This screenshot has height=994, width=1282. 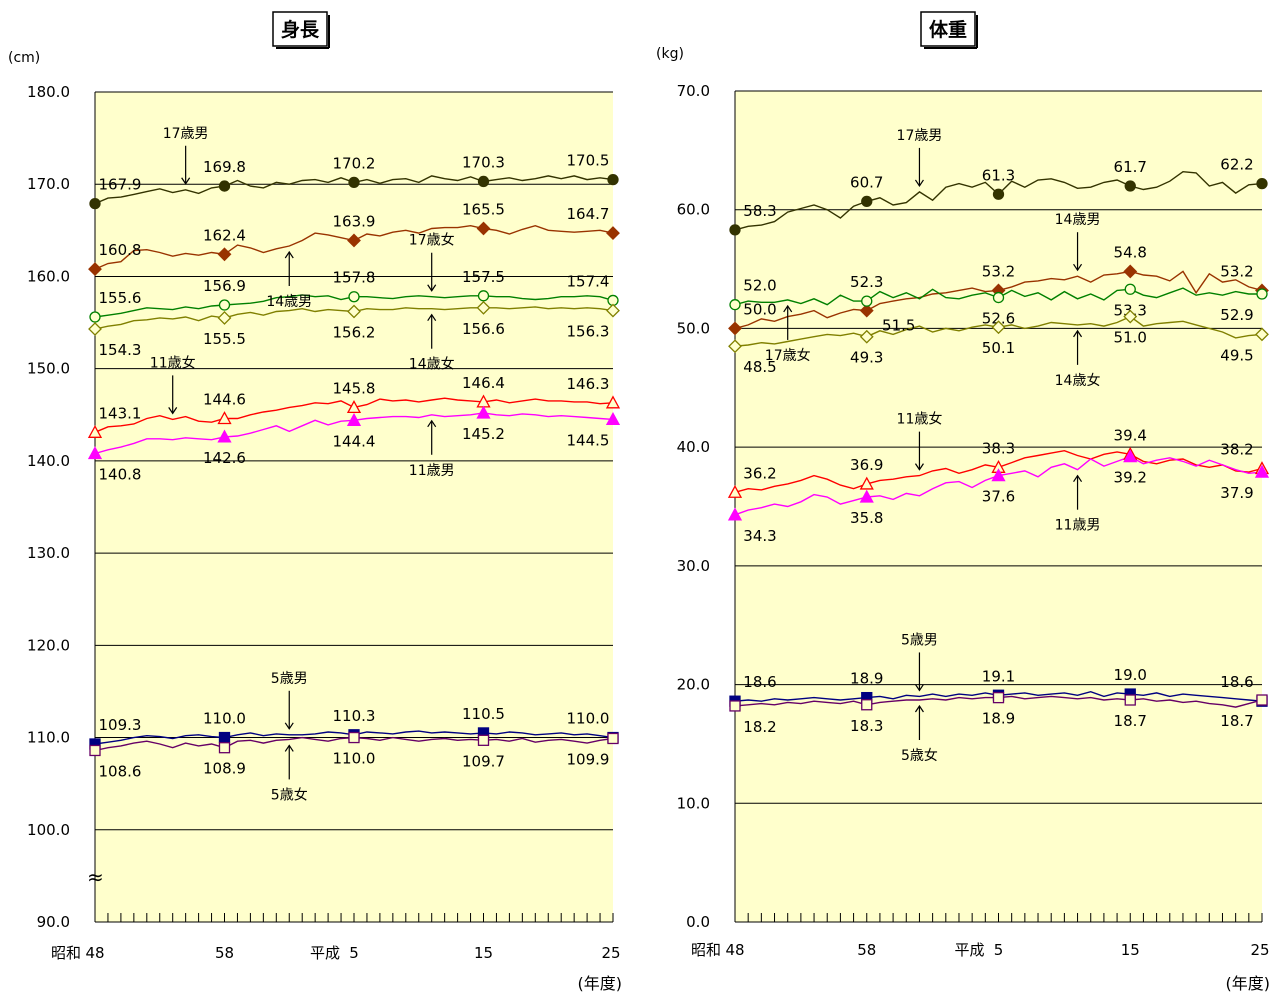 I want to click on annotation-label: 11歳女, so click(x=920, y=419).